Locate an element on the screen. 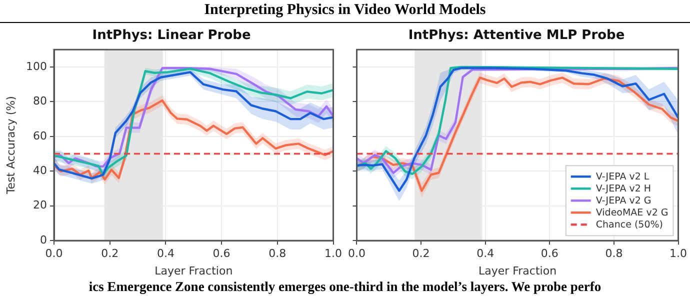 The width and height of the screenshot is (690, 300). legend-label: V-JEPA v2 L is located at coordinates (623, 177).